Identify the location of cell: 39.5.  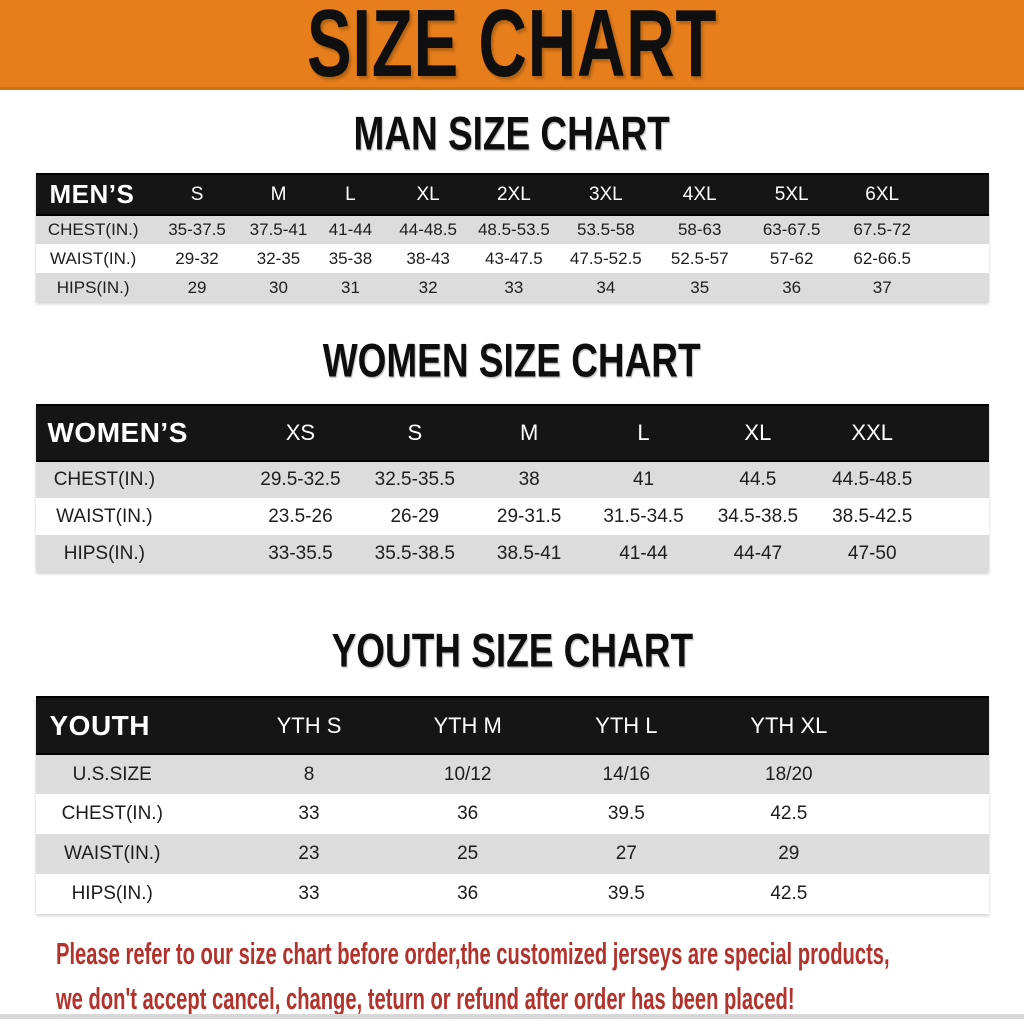
(626, 894).